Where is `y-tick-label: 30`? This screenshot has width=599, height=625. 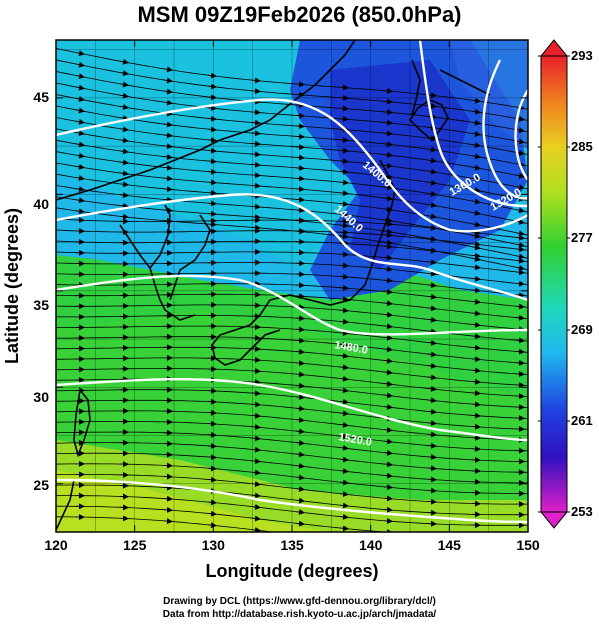 y-tick-label: 30 is located at coordinates (41, 397).